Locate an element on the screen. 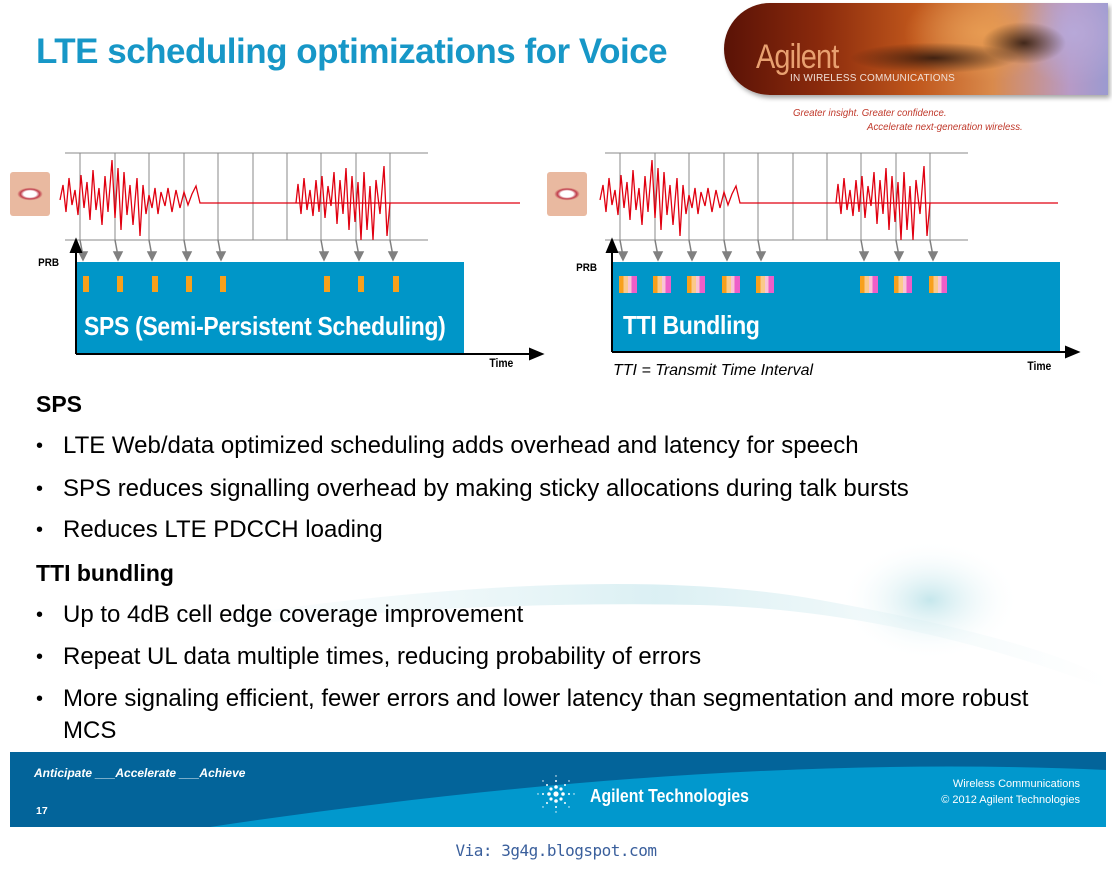  bullet-text: Reduces LTE PDCCH loading is located at coordinates (223, 529).